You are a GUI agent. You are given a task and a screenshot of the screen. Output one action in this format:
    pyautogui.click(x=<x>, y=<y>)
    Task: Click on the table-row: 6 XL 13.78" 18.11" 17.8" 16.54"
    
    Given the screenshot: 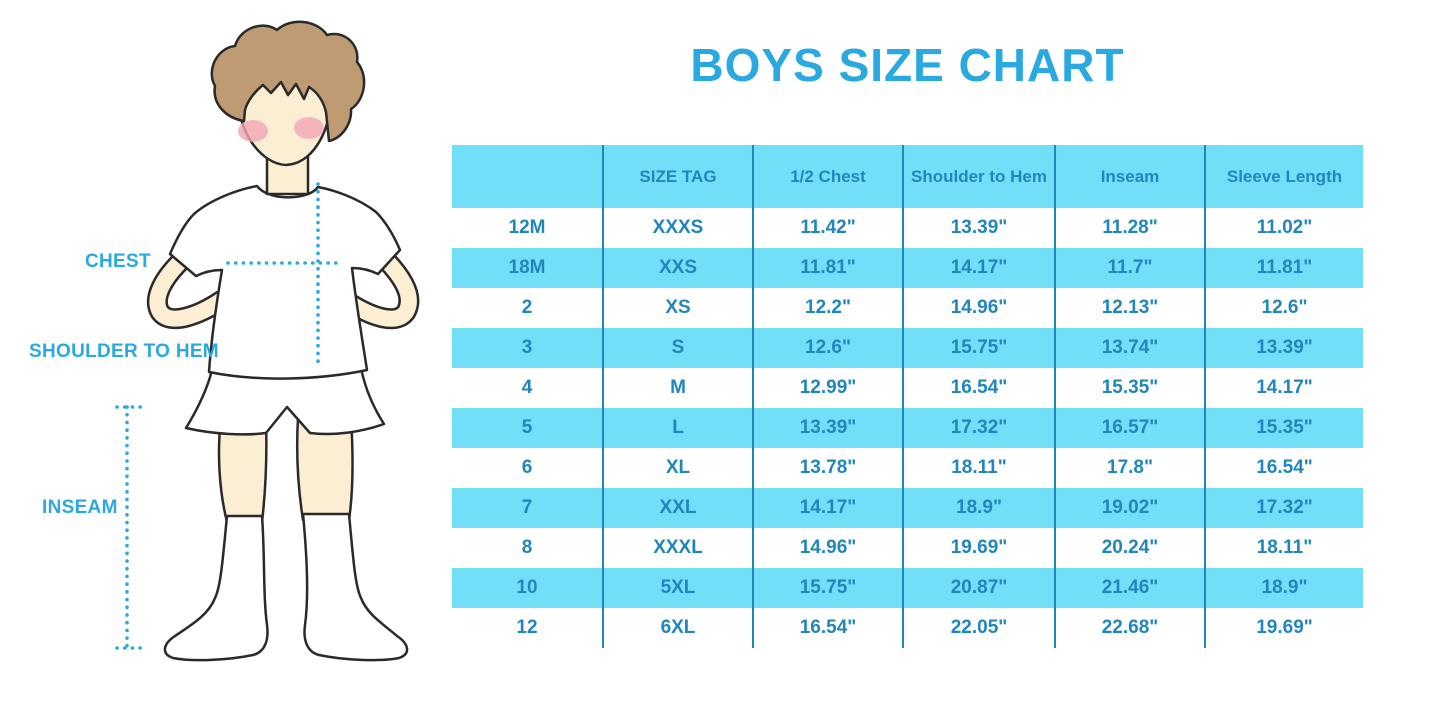 What is the action you would take?
    pyautogui.click(x=907, y=468)
    